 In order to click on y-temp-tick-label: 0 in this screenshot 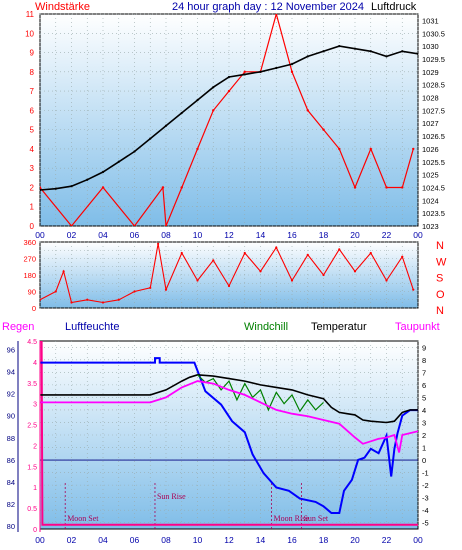, I will do `click(424, 460)`.